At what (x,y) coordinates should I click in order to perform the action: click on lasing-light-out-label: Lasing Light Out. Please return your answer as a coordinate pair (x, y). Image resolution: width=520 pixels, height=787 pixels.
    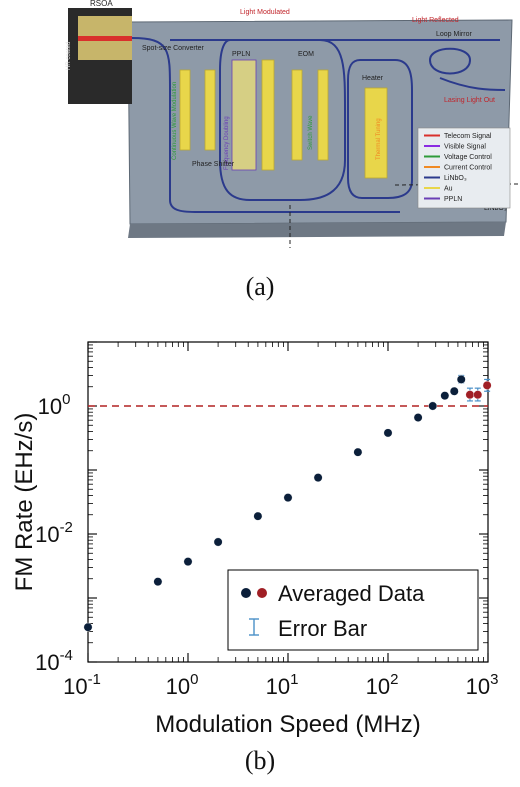
    Looking at the image, I should click on (469, 100).